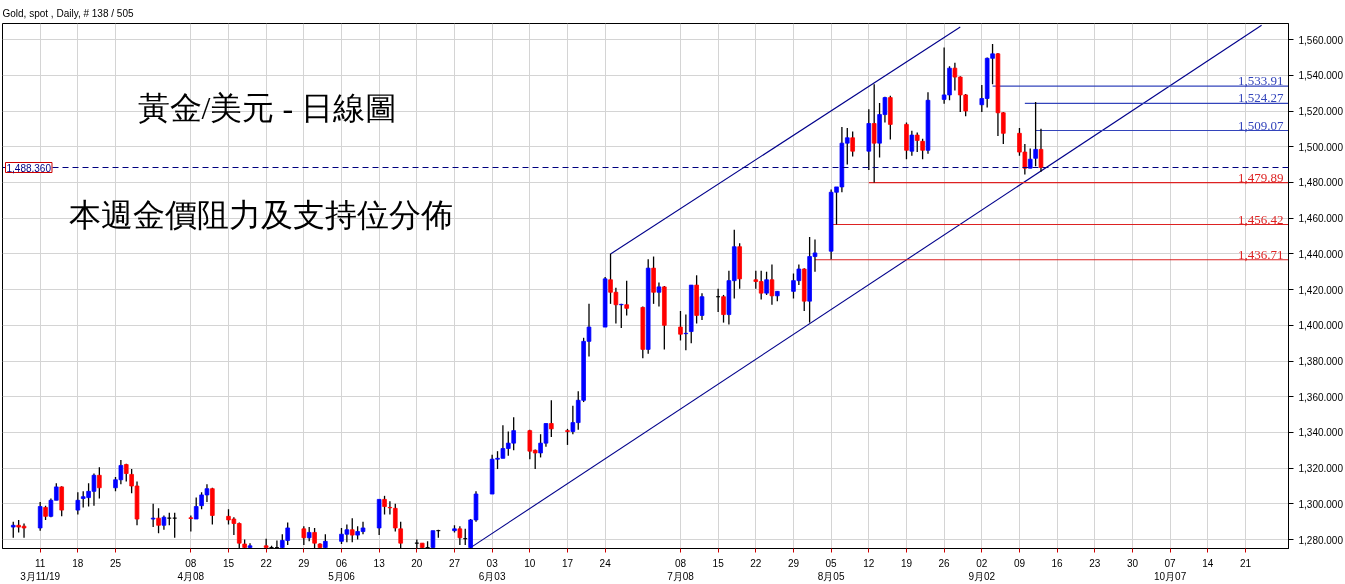  Describe the element at coordinates (1321, 111) in the screenshot. I see `y-tick-label: 1,520.000` at that location.